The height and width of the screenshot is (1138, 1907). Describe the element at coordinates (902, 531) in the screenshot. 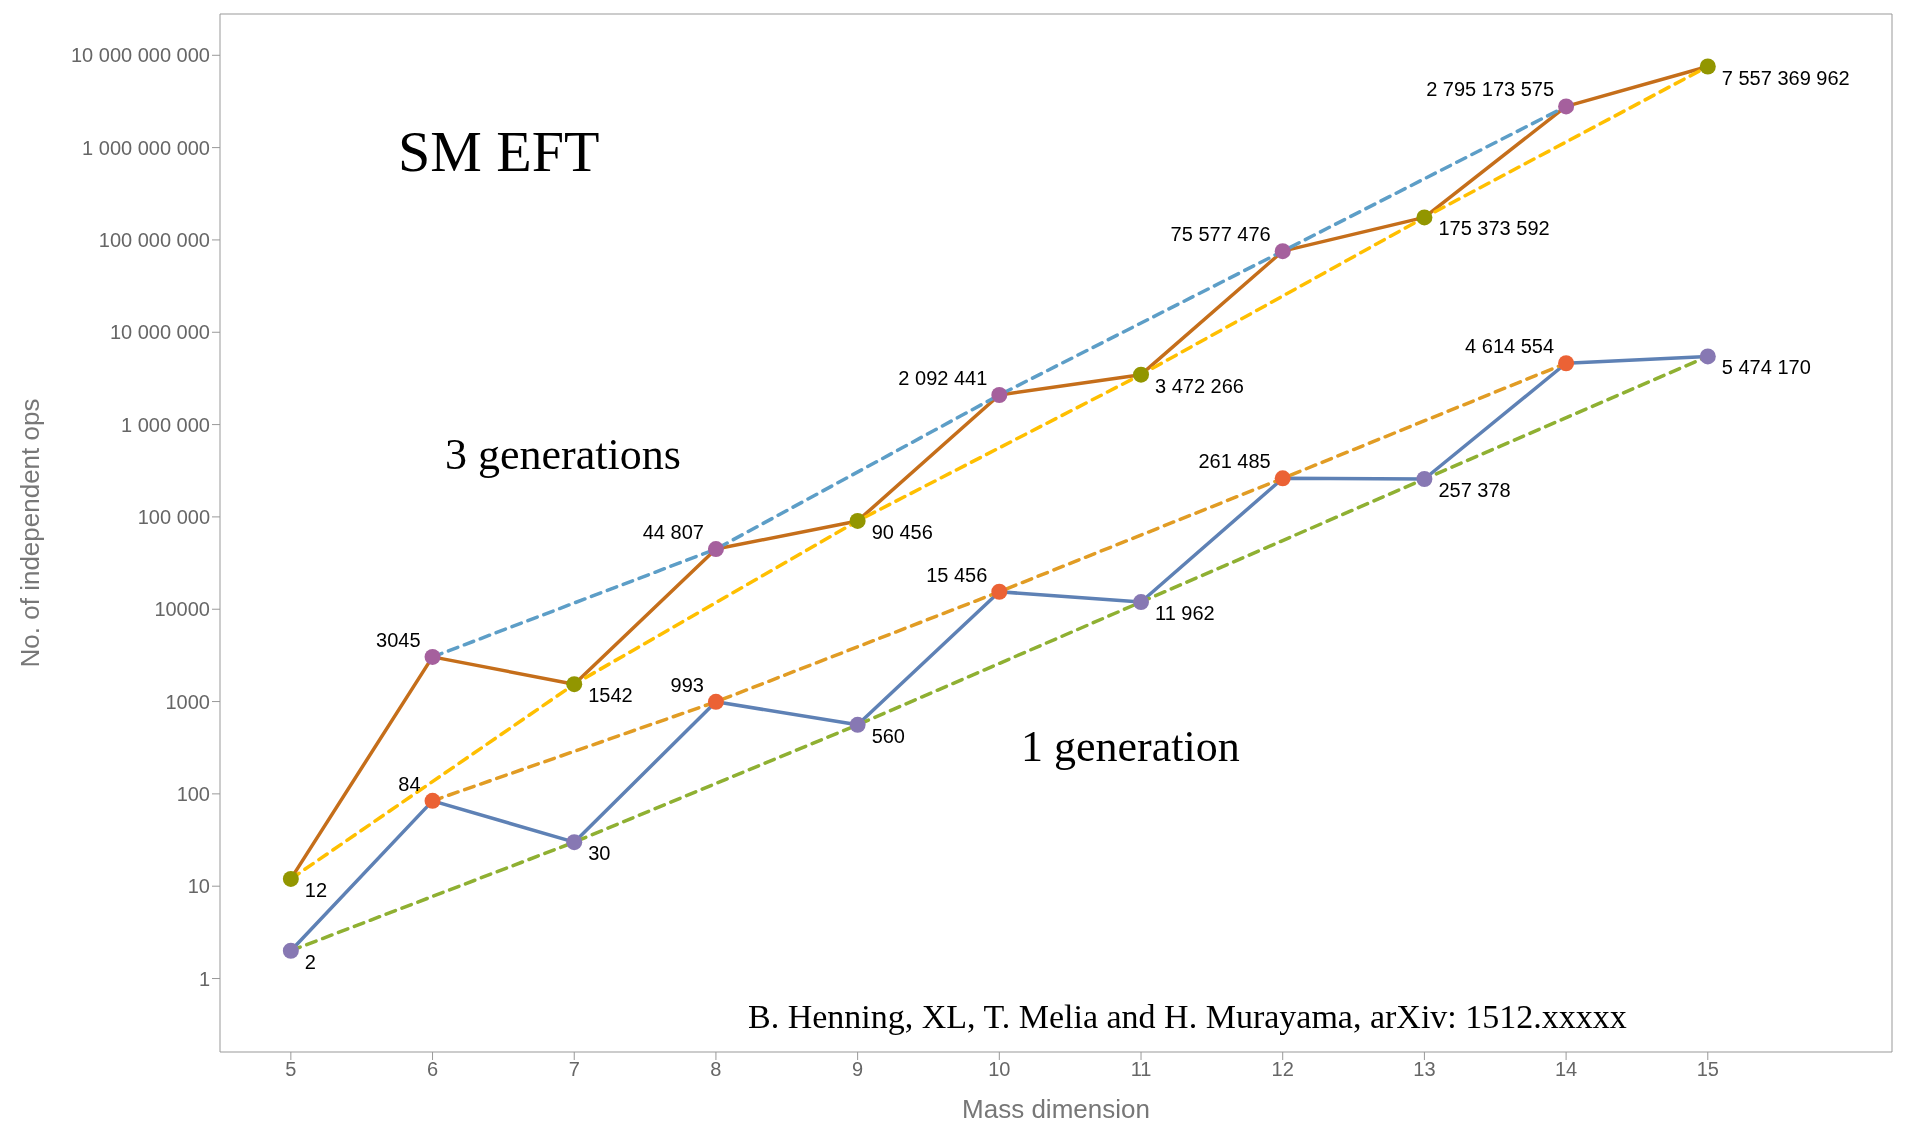

I see `data-label: 90 456` at that location.